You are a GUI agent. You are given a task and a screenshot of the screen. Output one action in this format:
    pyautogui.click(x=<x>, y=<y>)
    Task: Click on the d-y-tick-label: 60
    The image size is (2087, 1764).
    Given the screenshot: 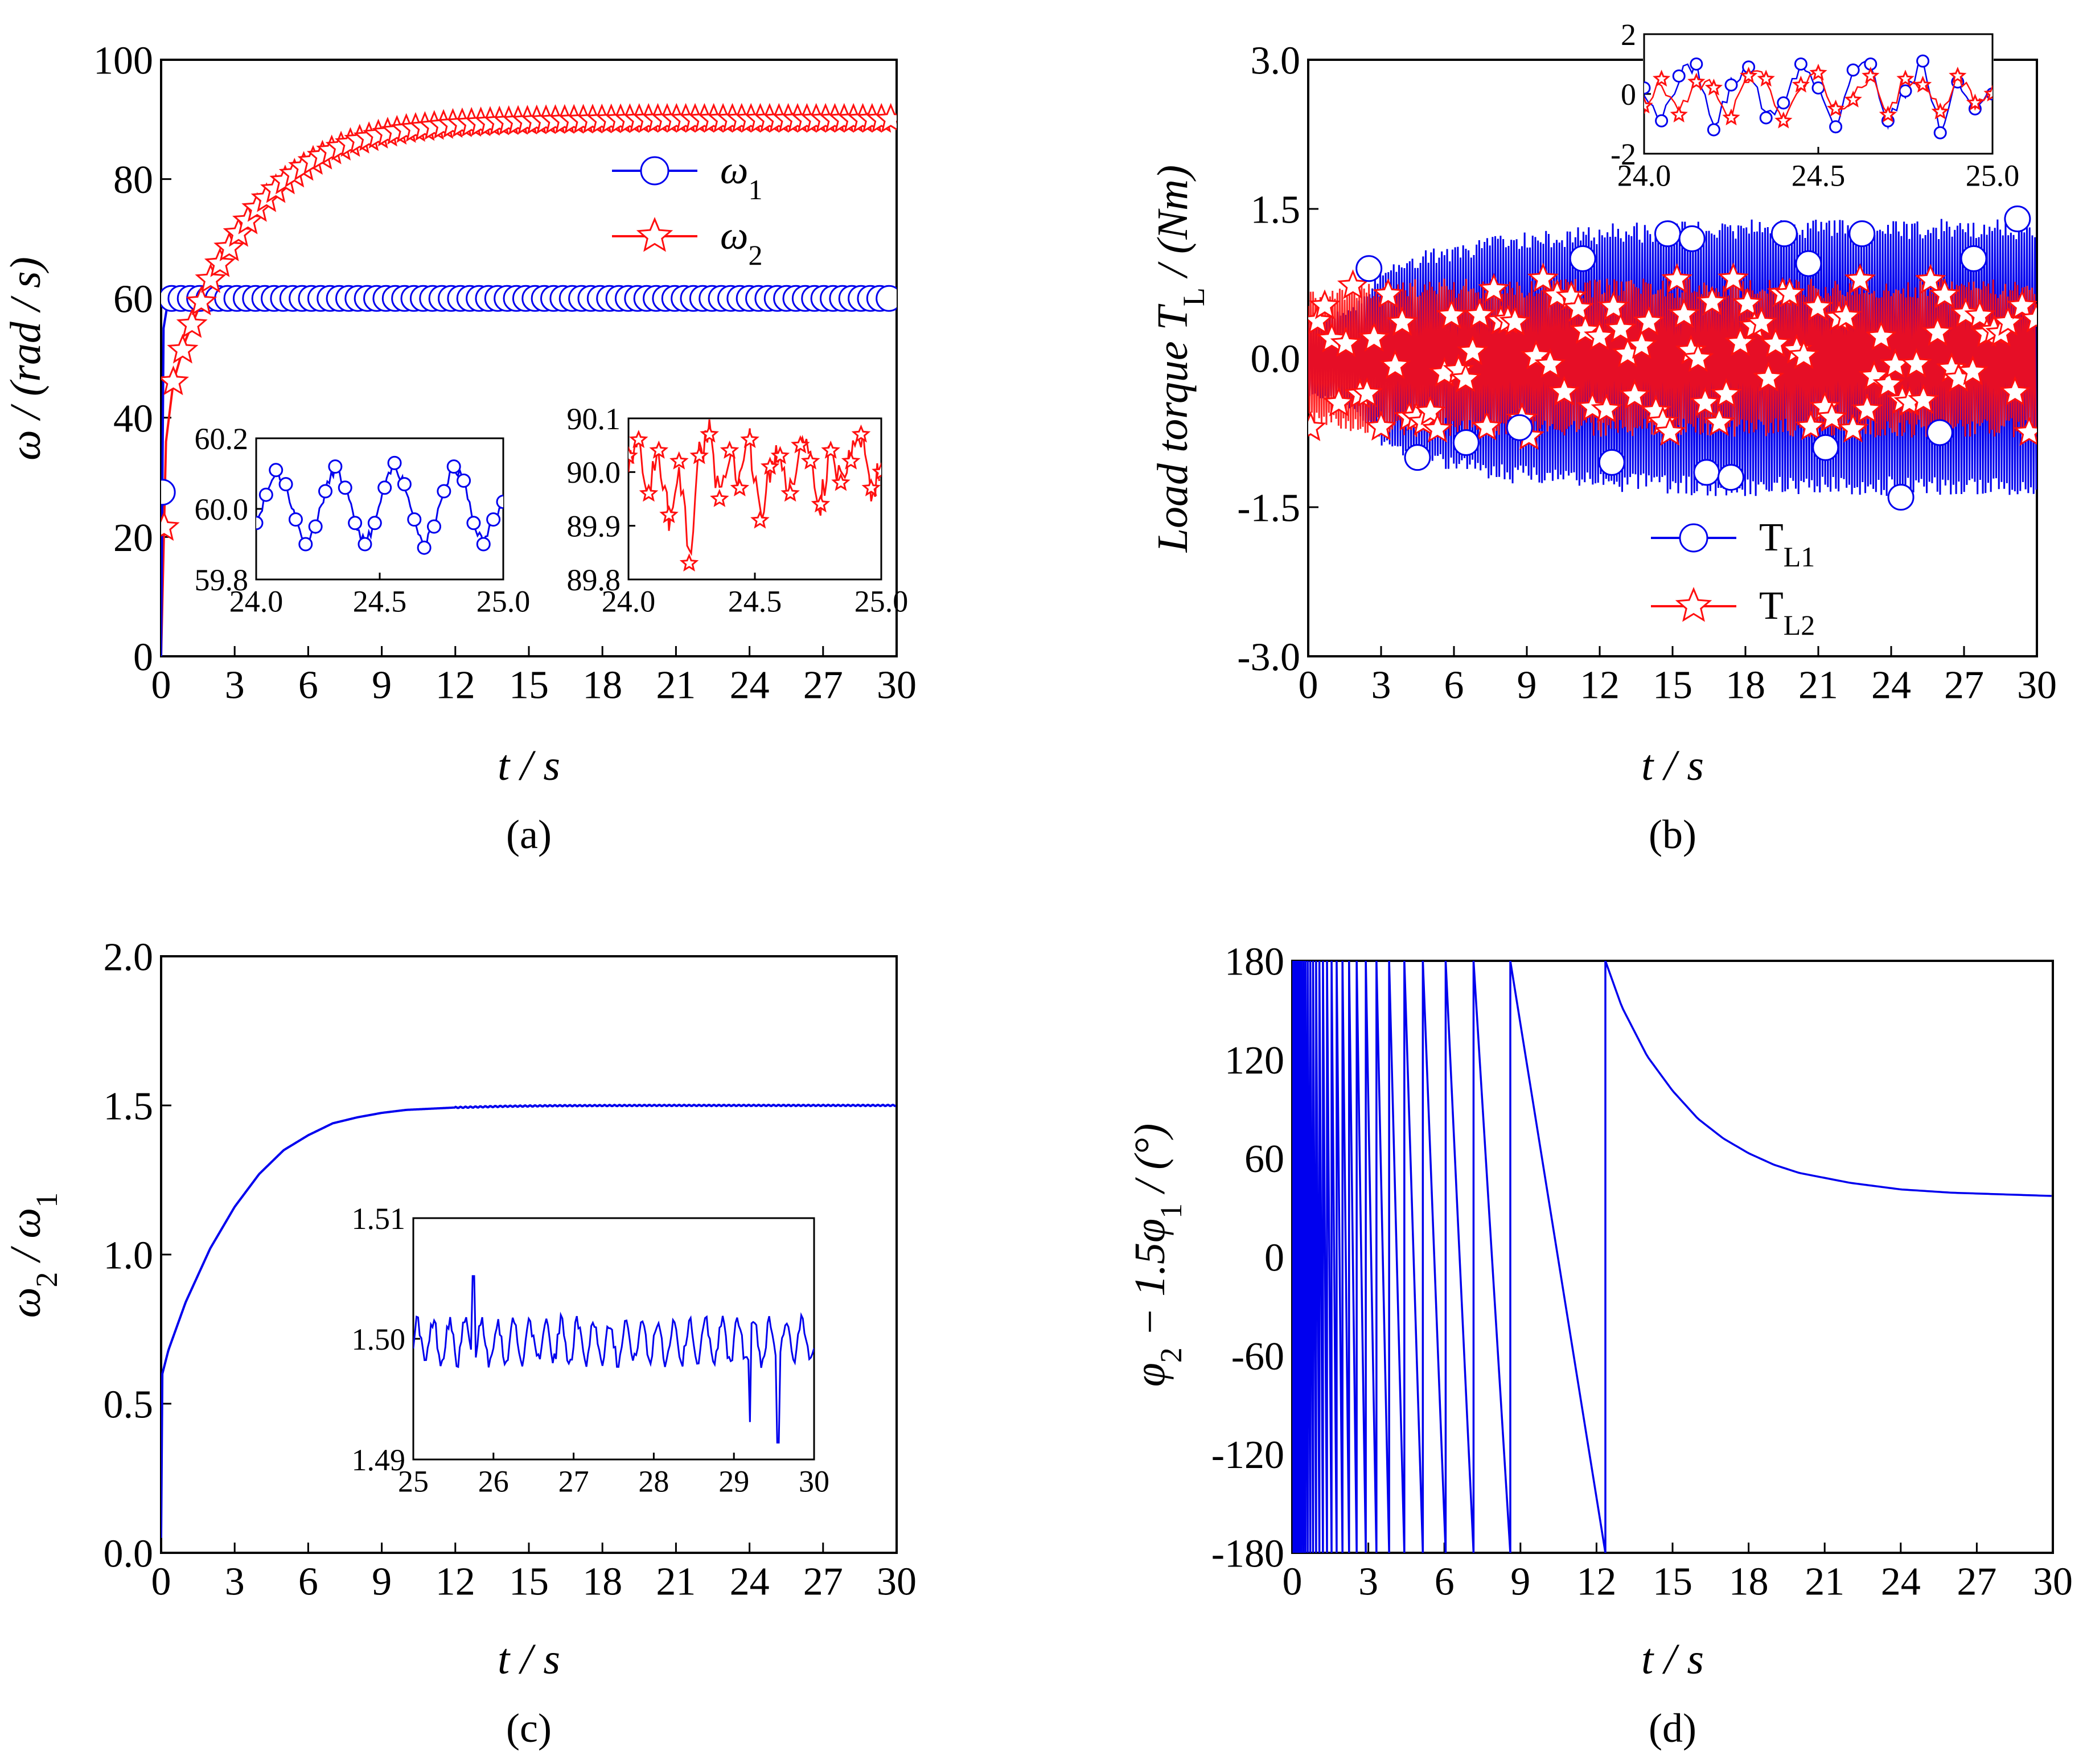 What is the action you would take?
    pyautogui.click(x=1264, y=1159)
    